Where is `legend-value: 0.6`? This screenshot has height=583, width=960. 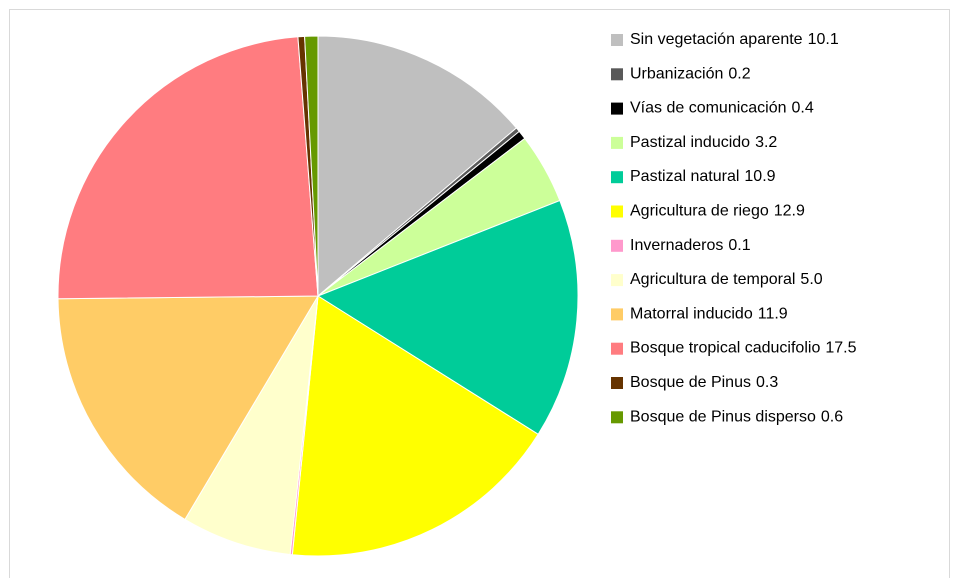
legend-value: 0.6 is located at coordinates (832, 417).